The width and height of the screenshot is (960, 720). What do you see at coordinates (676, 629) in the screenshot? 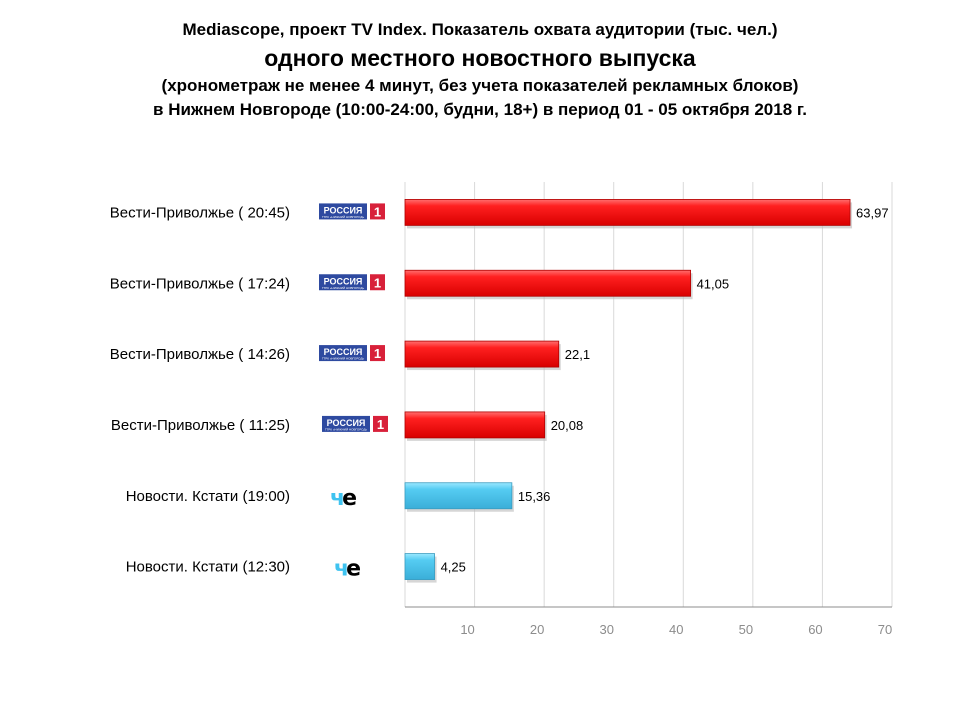
I see `x-tick-label: 40` at bounding box center [676, 629].